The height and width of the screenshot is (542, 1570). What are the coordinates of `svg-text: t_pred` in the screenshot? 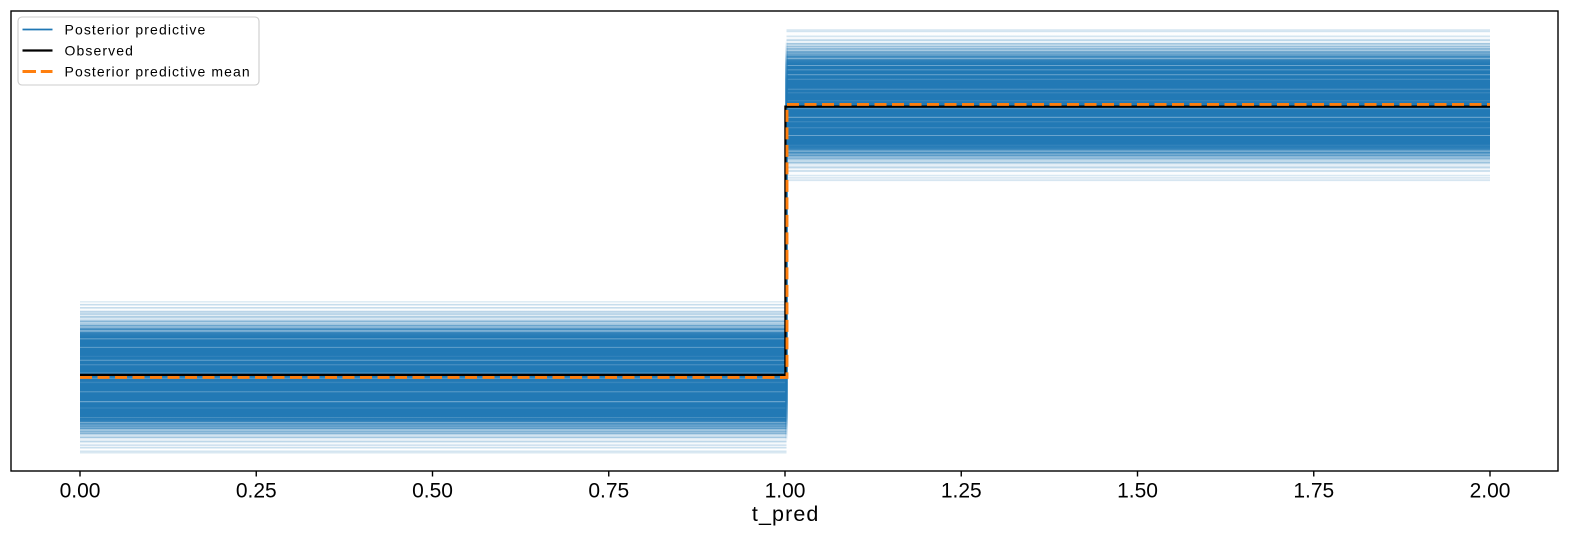 It's located at (786, 514).